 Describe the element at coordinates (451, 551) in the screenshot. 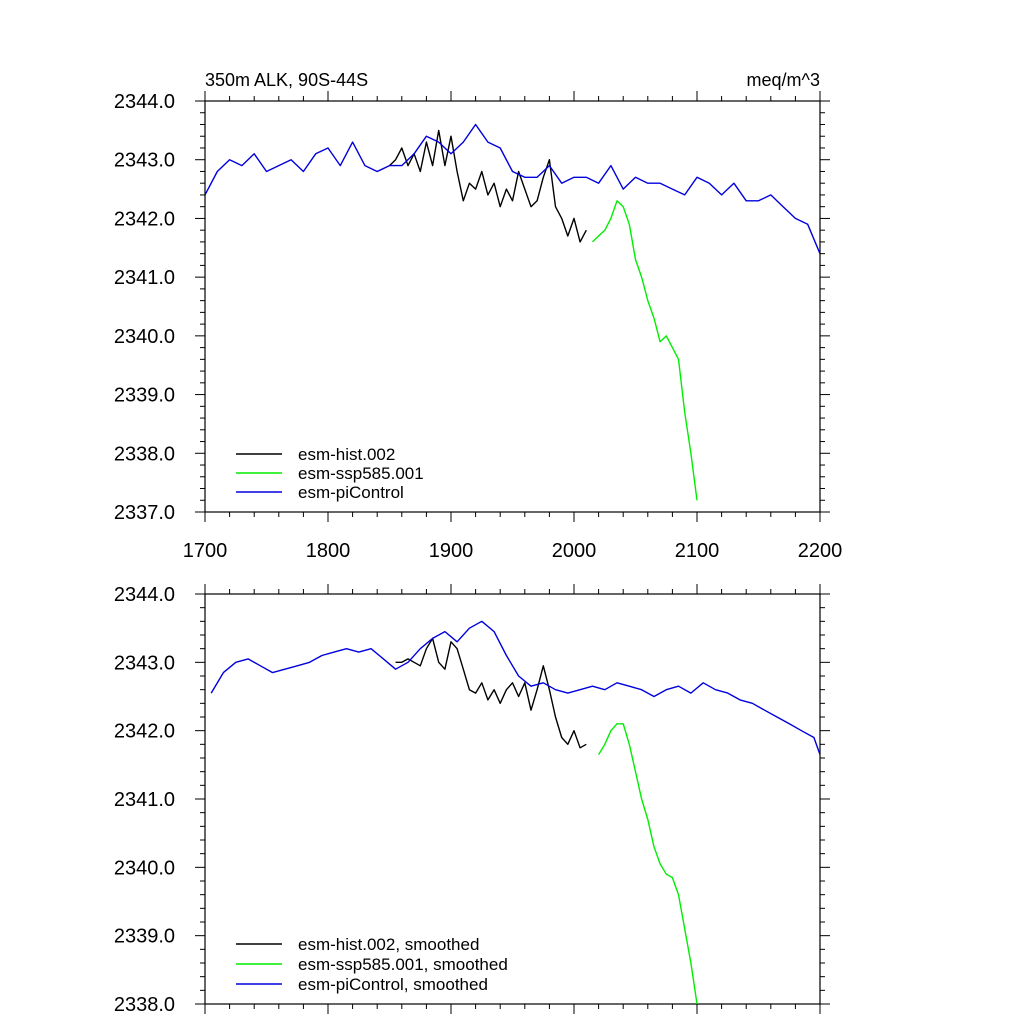

I see `x-tick-label: 1900` at that location.